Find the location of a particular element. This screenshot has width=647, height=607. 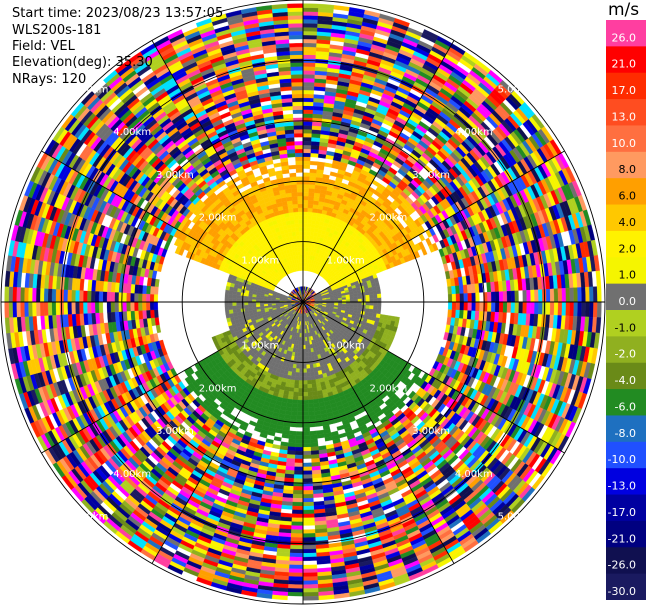

colorbar-tick-label: 17.0 is located at coordinates (624, 90).